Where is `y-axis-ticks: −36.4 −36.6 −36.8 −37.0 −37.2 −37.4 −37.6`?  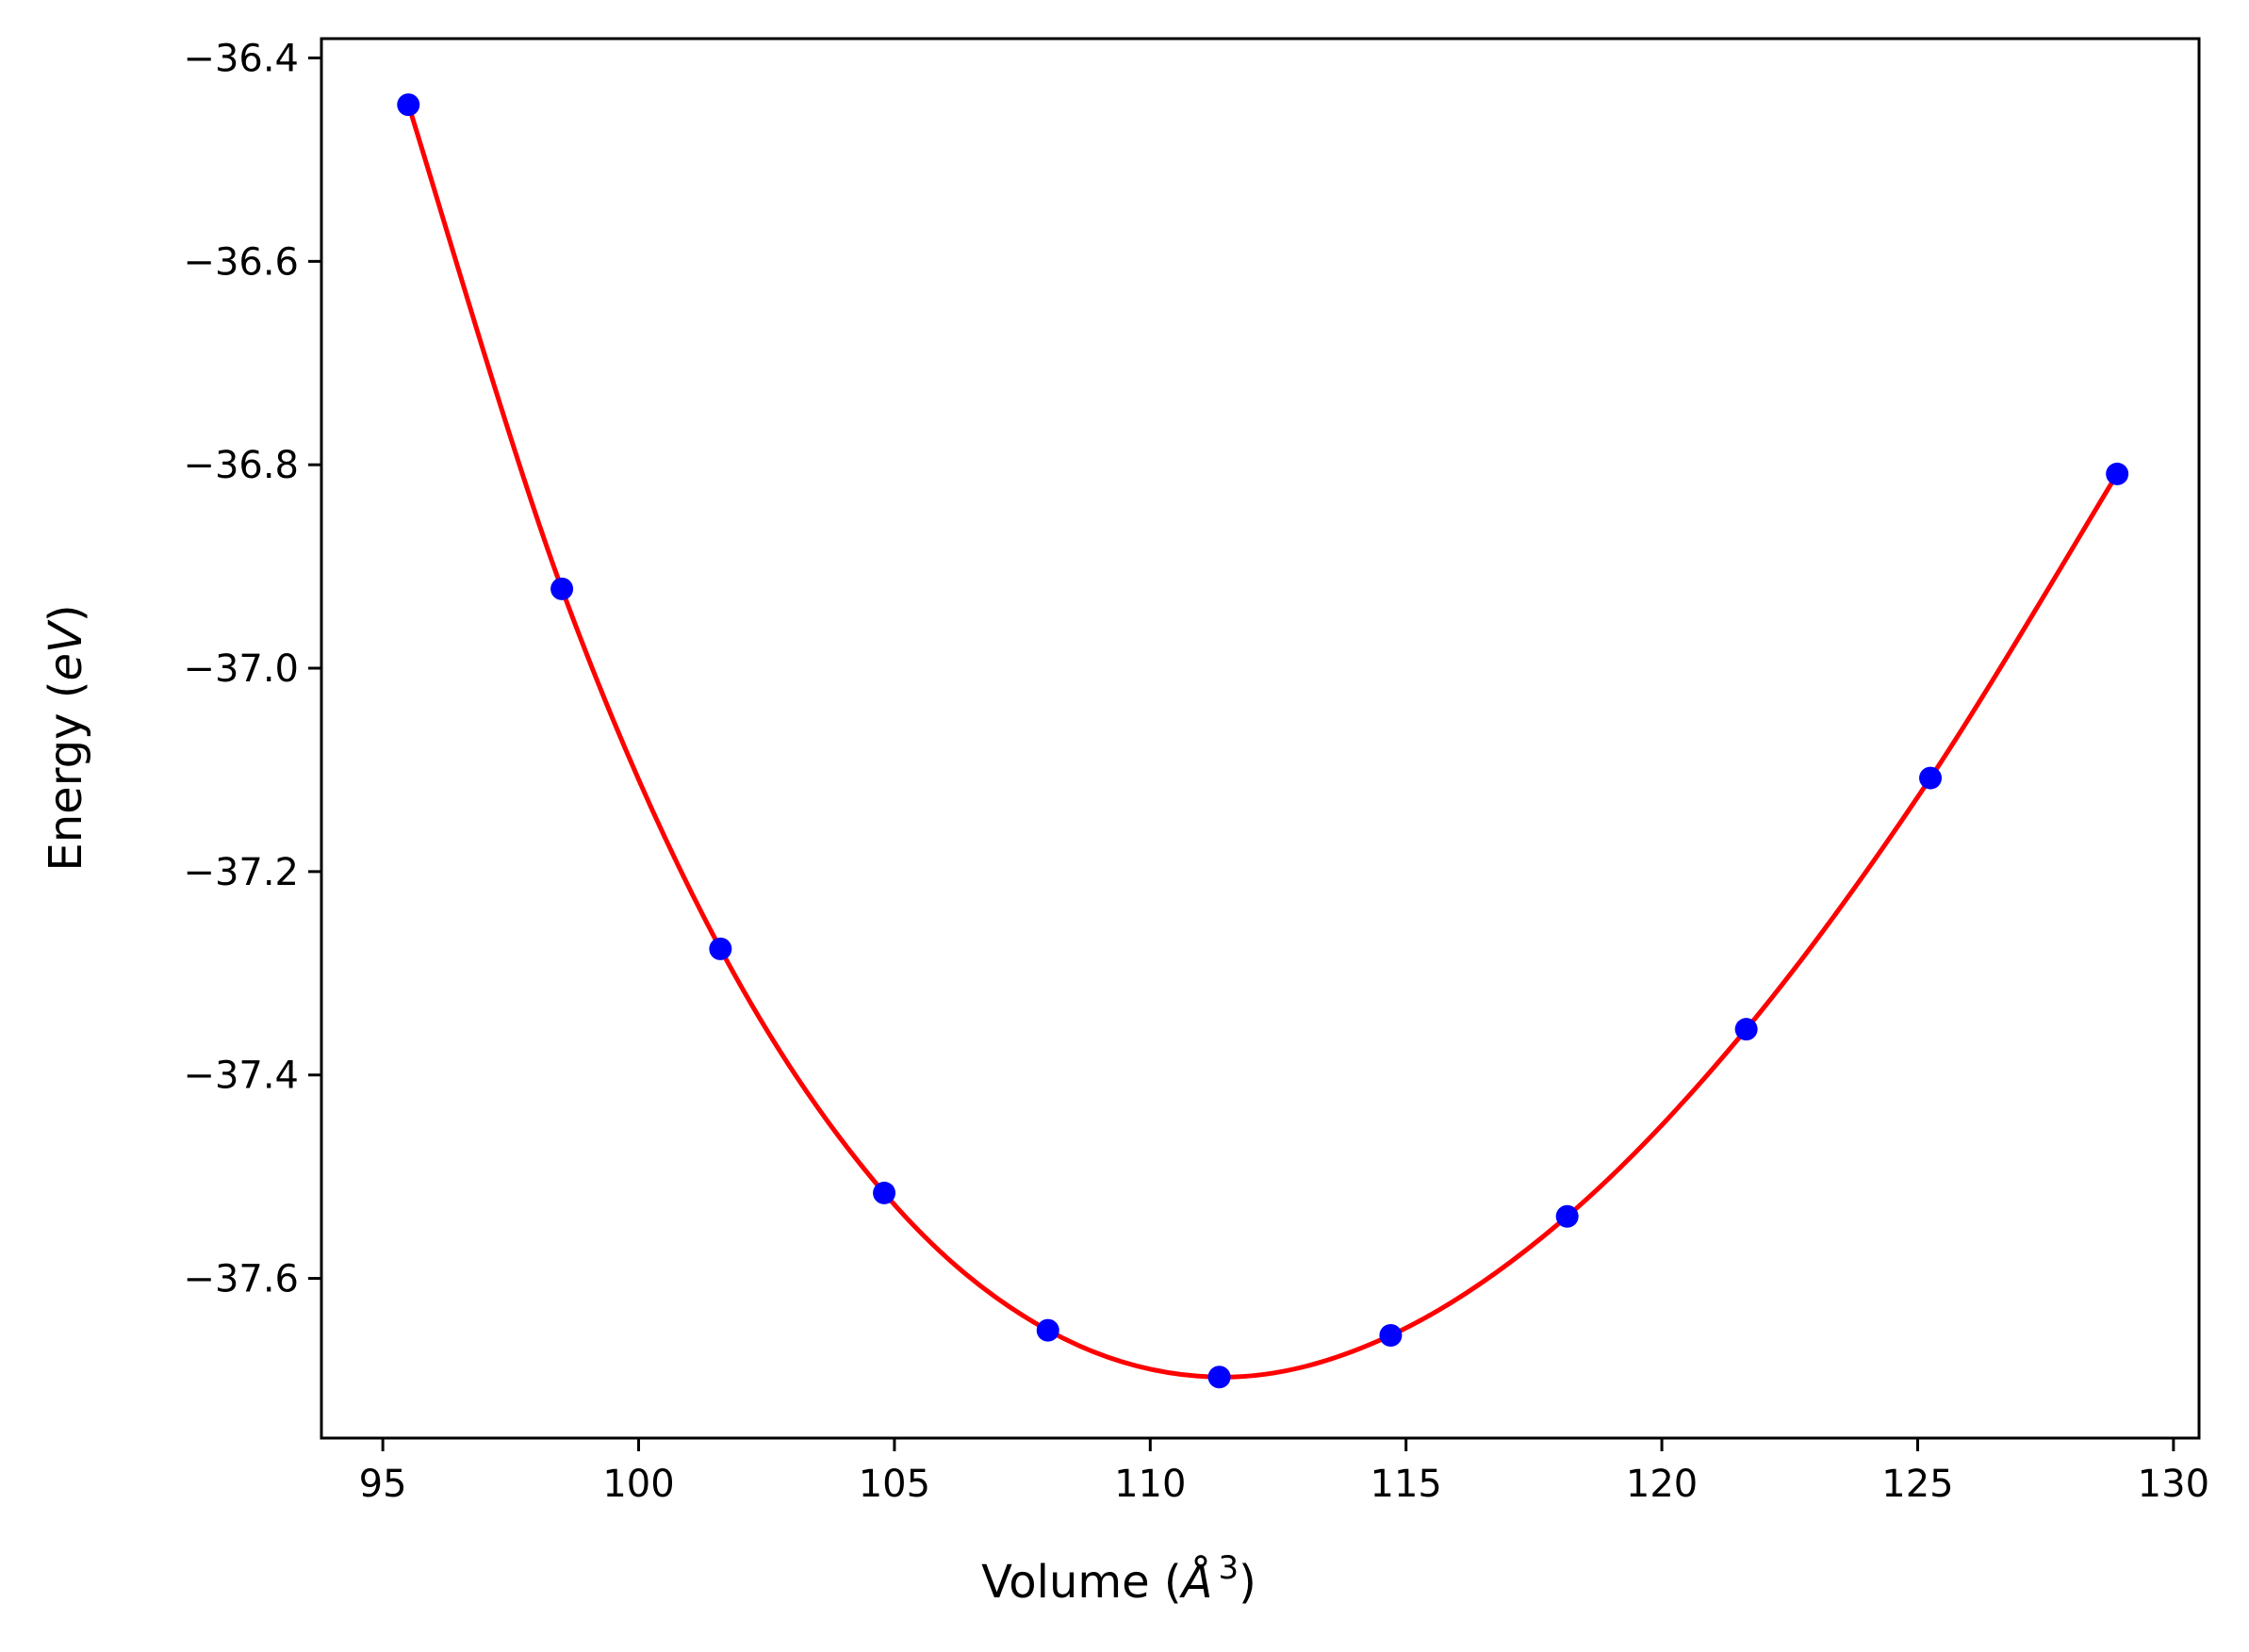
y-axis-ticks: −36.4 −36.6 −36.8 −37.0 −37.2 −37.4 −37.6 is located at coordinates (252, 670).